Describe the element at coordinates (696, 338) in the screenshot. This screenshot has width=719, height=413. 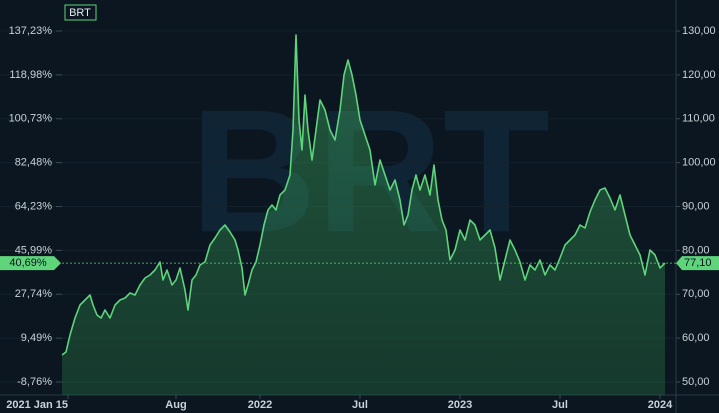
I see `y2-tick-label: 60,00` at that location.